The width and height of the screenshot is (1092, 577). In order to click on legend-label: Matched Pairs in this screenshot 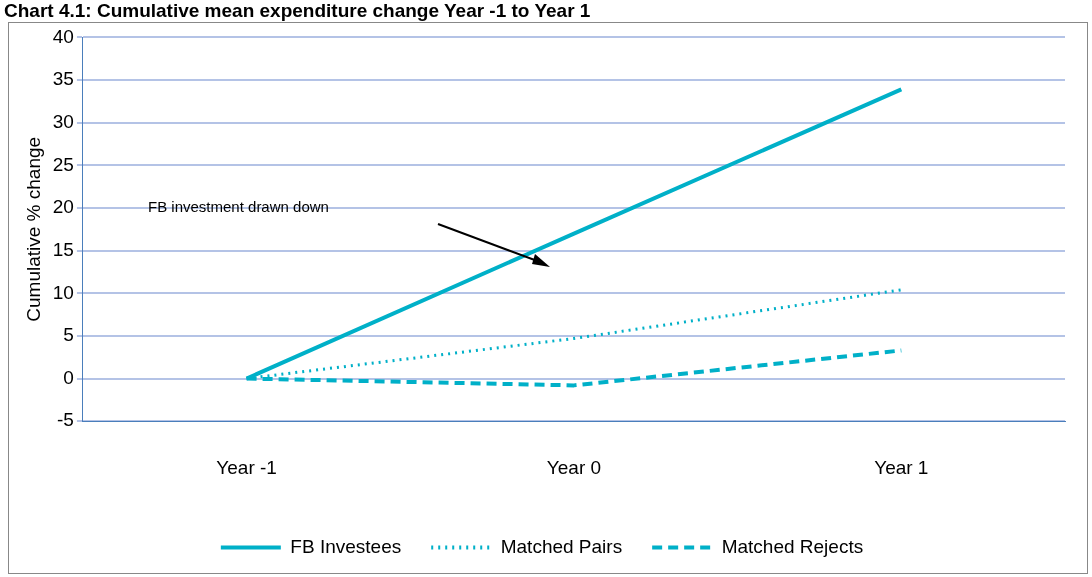, I will do `click(561, 546)`.